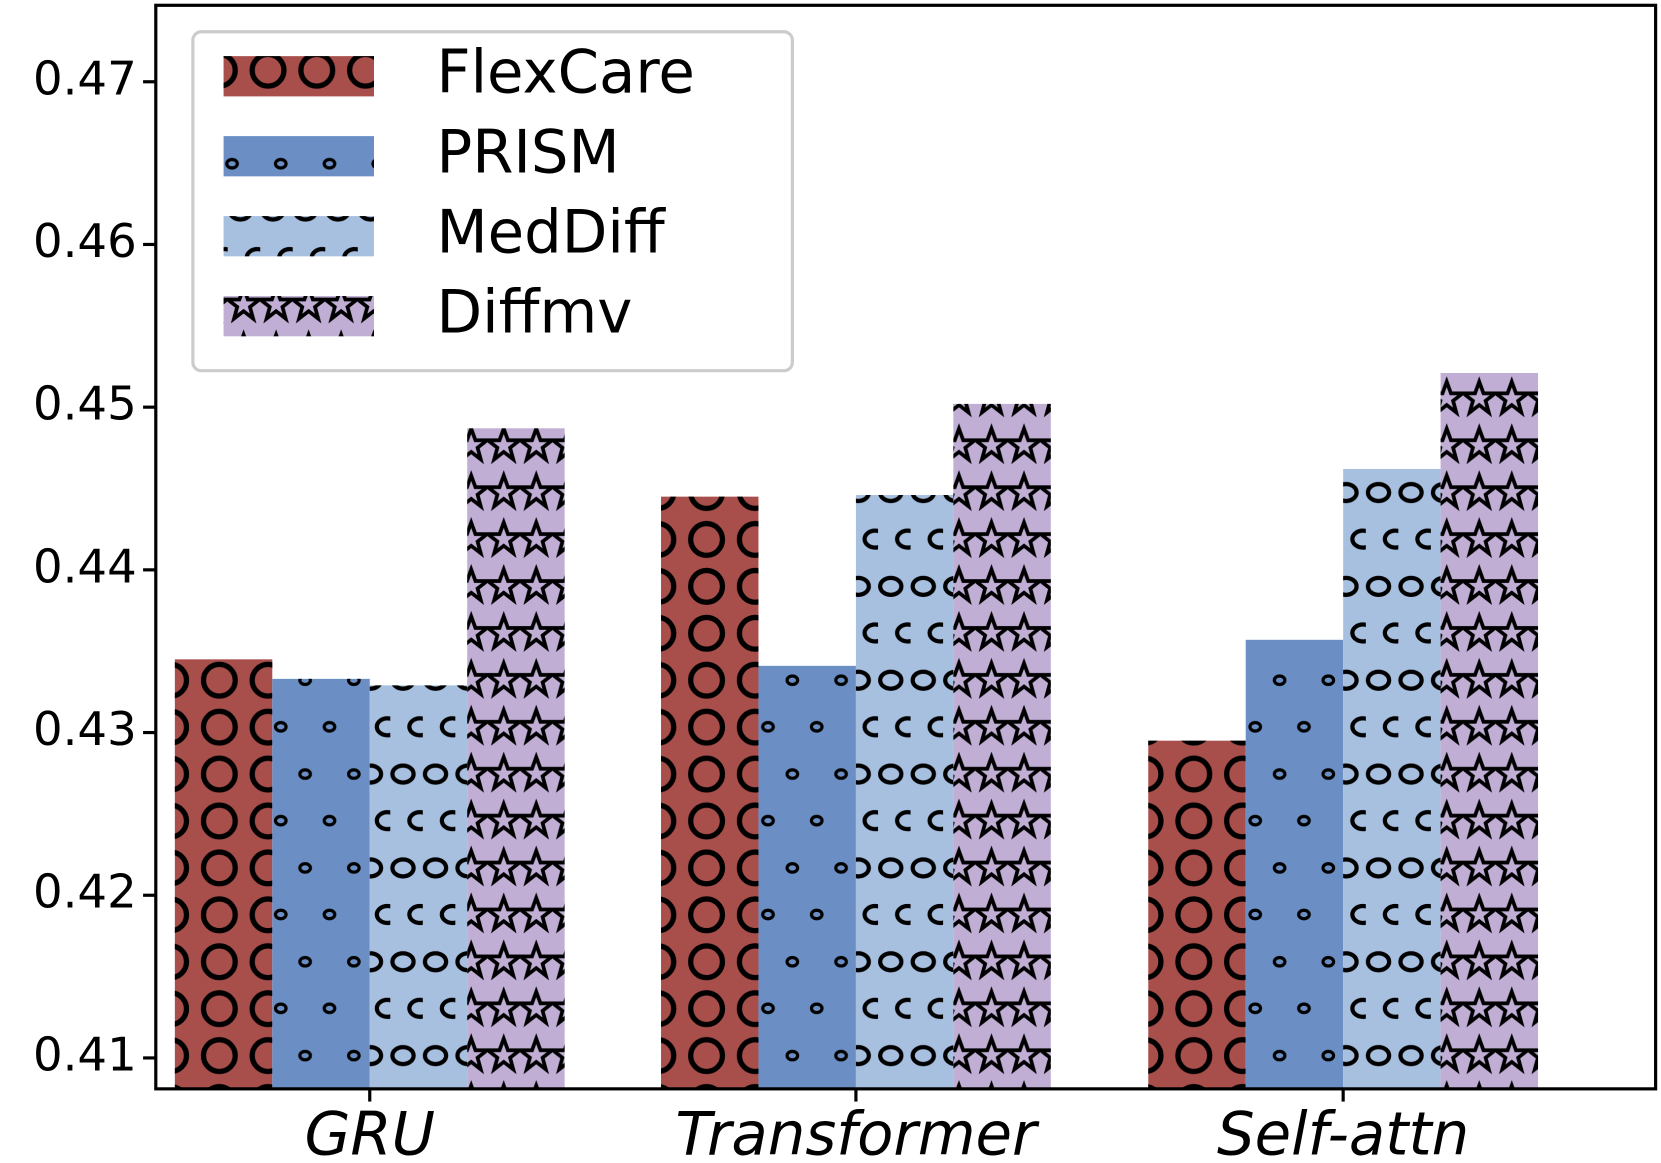 This screenshot has width=1661, height=1163. What do you see at coordinates (85, 1054) in the screenshot?
I see `y-tick-label: 0.41` at bounding box center [85, 1054].